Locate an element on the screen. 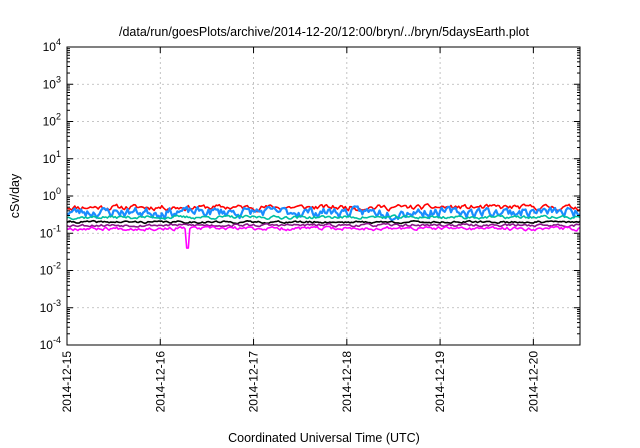 This screenshot has width=640, height=448. x-tick-label: 2014-12-15 is located at coordinates (67, 382).